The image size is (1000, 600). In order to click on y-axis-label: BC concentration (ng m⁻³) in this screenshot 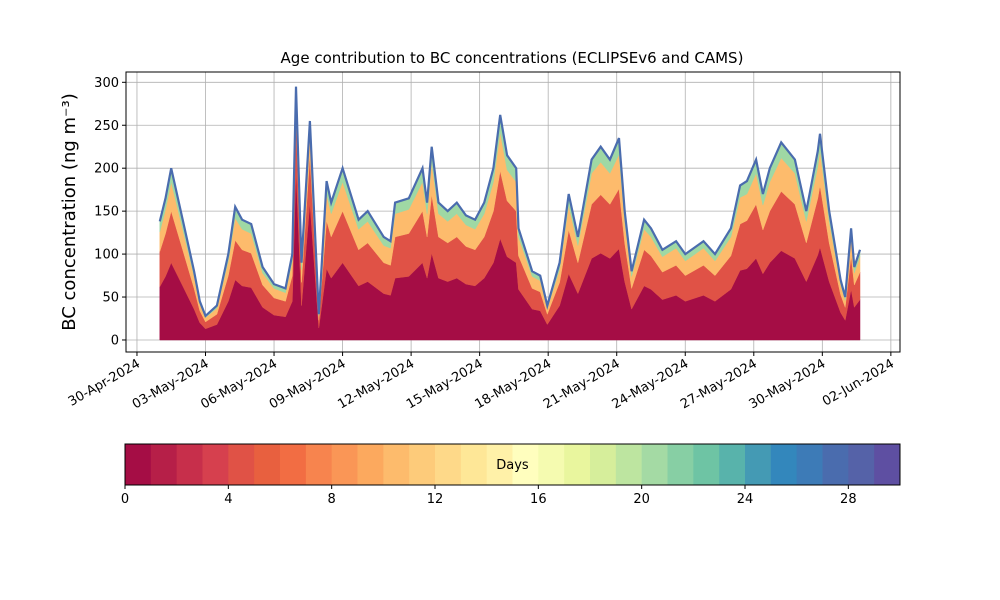, I will do `click(69, 212)`.